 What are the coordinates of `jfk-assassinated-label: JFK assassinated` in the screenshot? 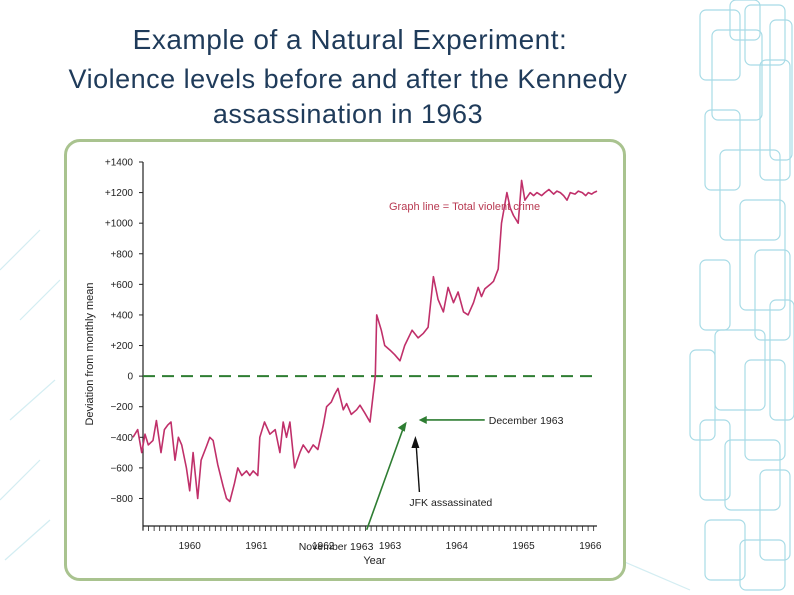 It's located at (450, 503).